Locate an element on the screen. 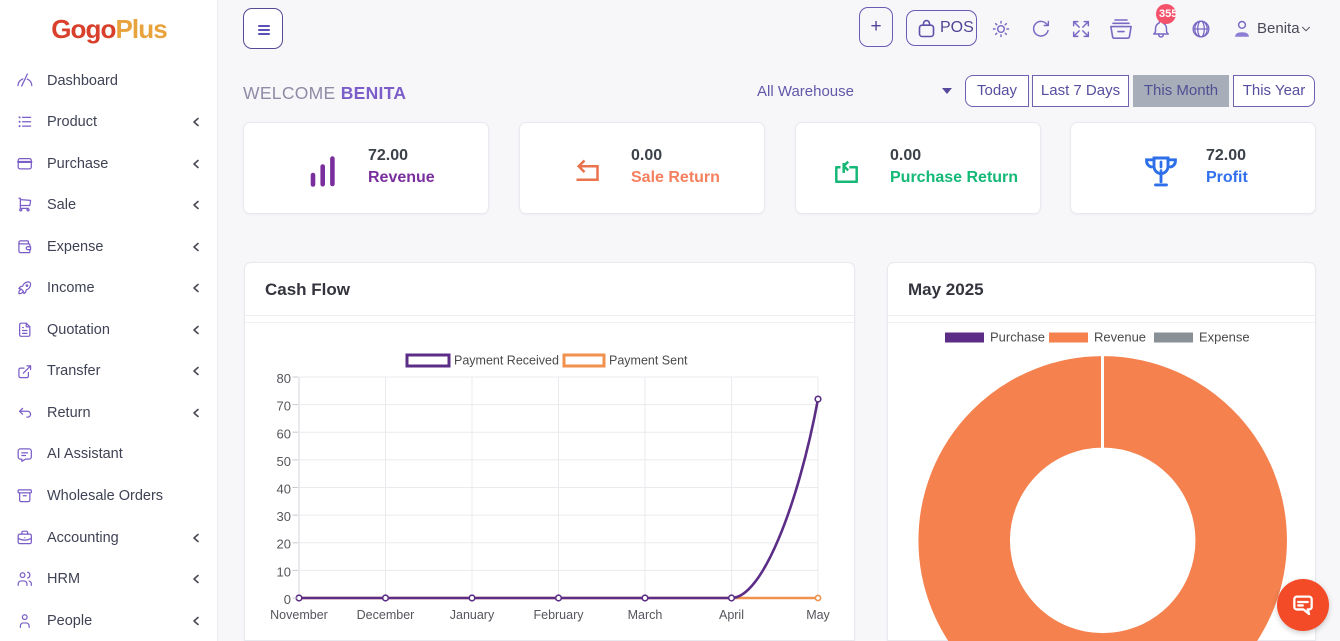 The image size is (1340, 641). svg-text: 80 is located at coordinates (284, 378).